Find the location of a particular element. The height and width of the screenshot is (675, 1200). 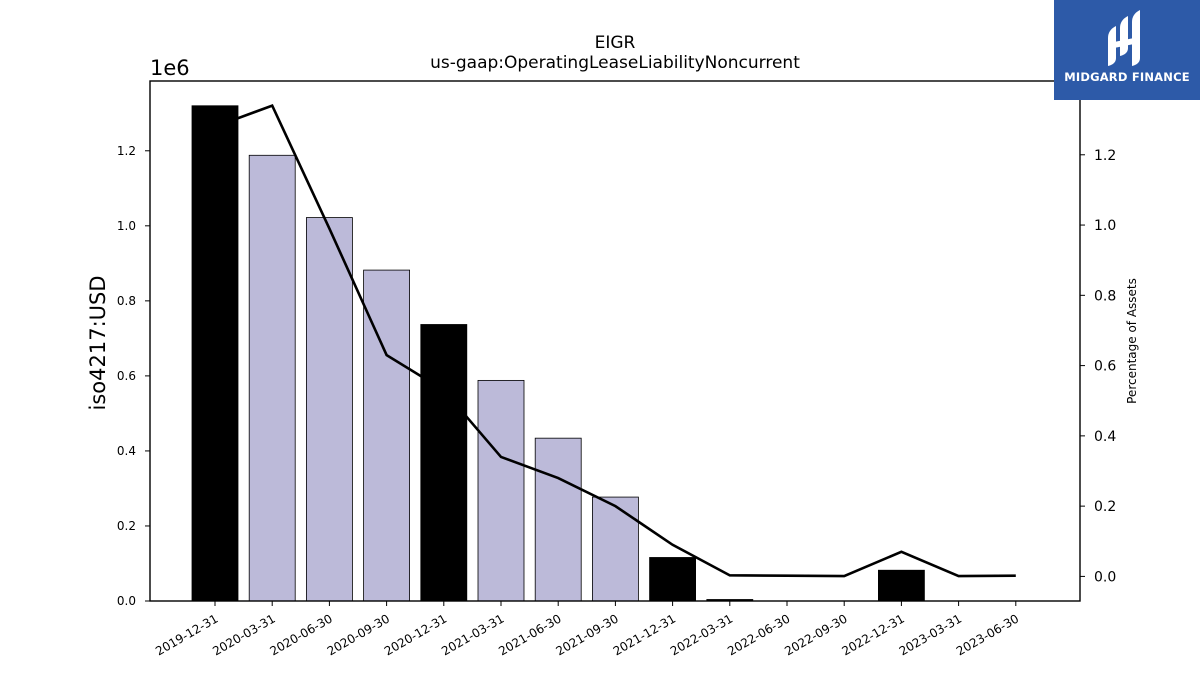

x-tick-label: 2023-06-30 is located at coordinates (987, 634).